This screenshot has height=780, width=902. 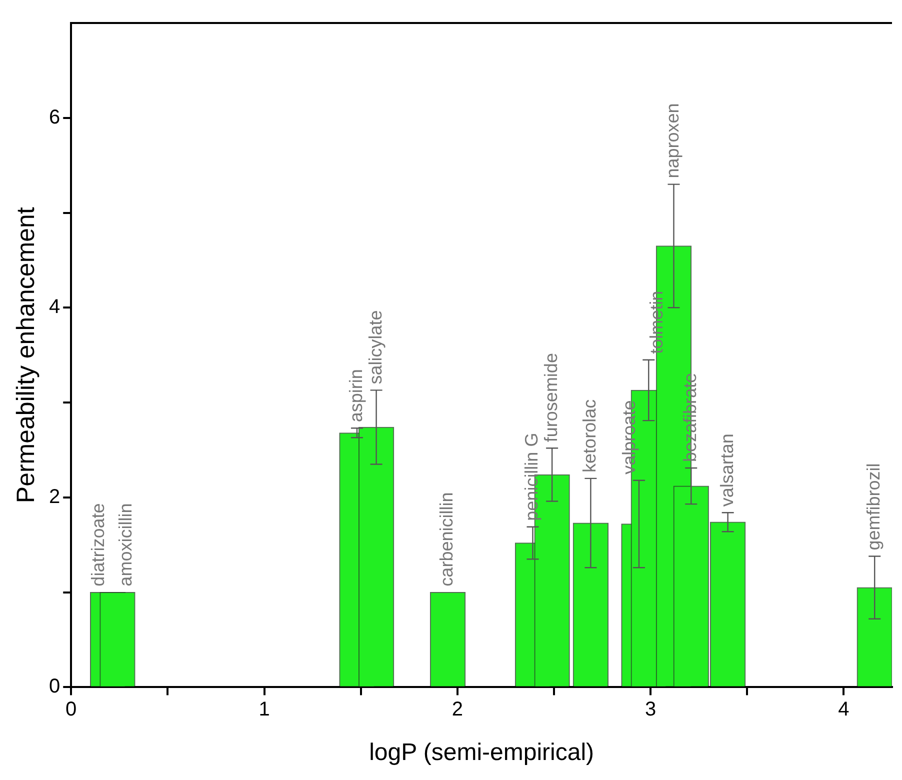 What do you see at coordinates (628, 437) in the screenshot?
I see `annotation: valproate` at bounding box center [628, 437].